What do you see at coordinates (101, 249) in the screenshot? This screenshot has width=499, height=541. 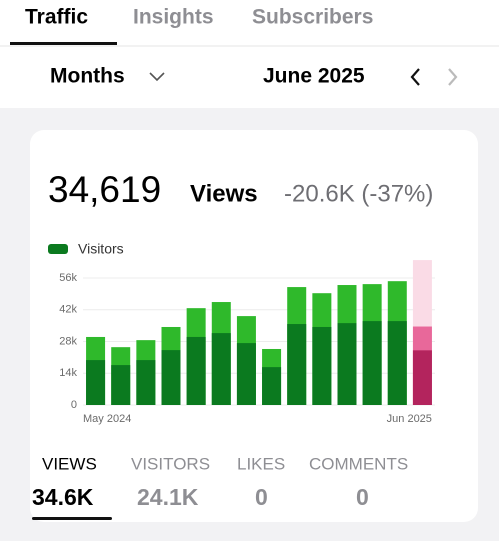 I see `legend-label: Visitors` at bounding box center [101, 249].